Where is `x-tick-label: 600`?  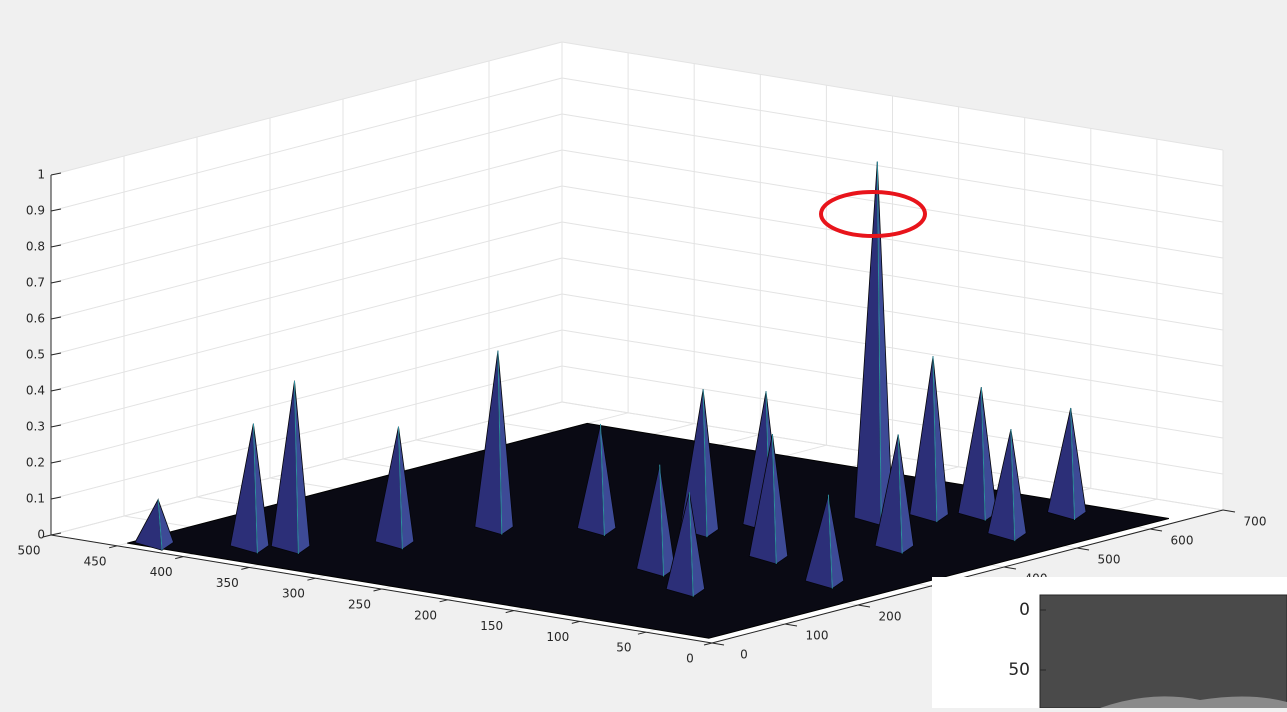
x-tick-label: 600 is located at coordinates (1182, 541).